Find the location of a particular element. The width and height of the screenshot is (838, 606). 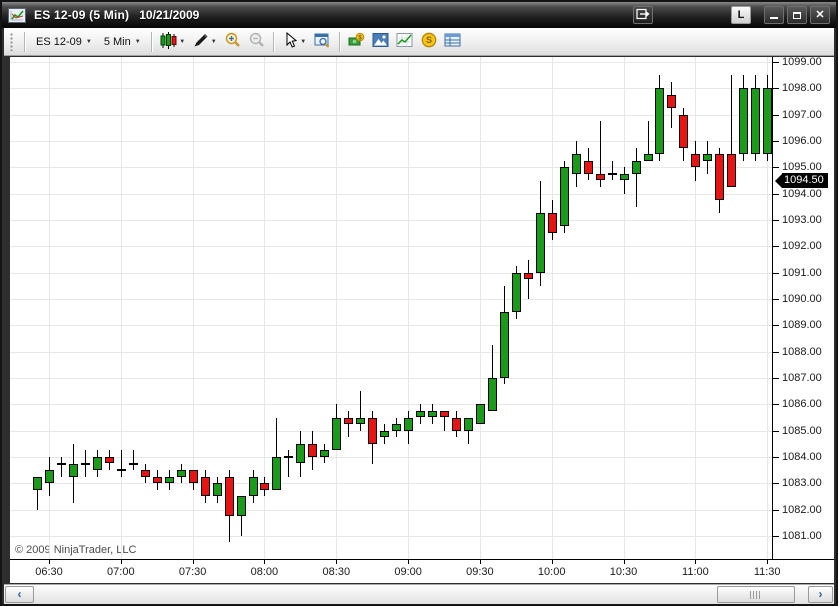

maximize-button is located at coordinates (797, 15).